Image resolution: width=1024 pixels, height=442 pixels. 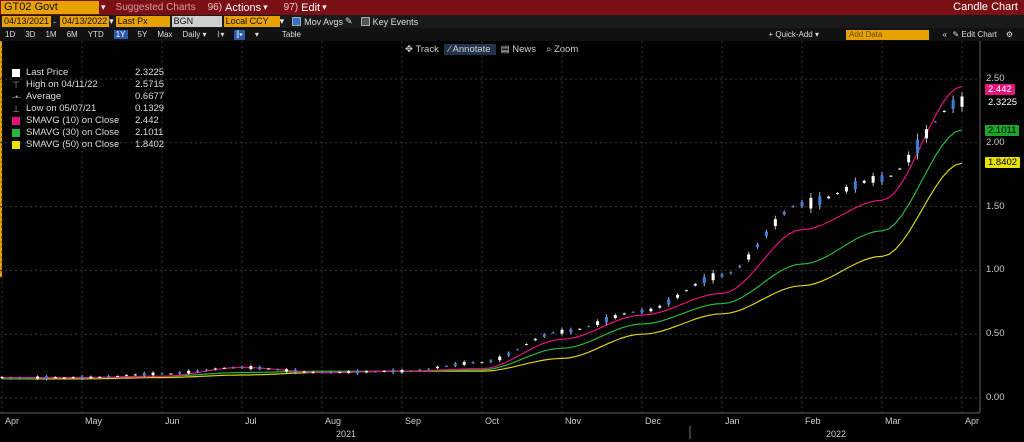 I want to click on end-date-field: 04/13/2022, so click(x=85, y=21).